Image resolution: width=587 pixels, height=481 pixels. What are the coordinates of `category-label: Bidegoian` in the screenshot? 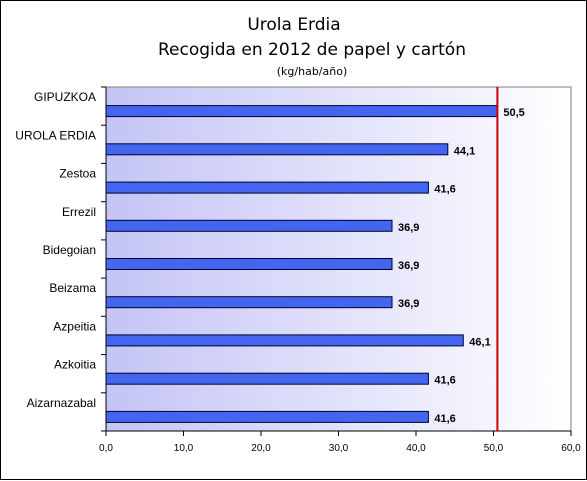 It's located at (69, 250).